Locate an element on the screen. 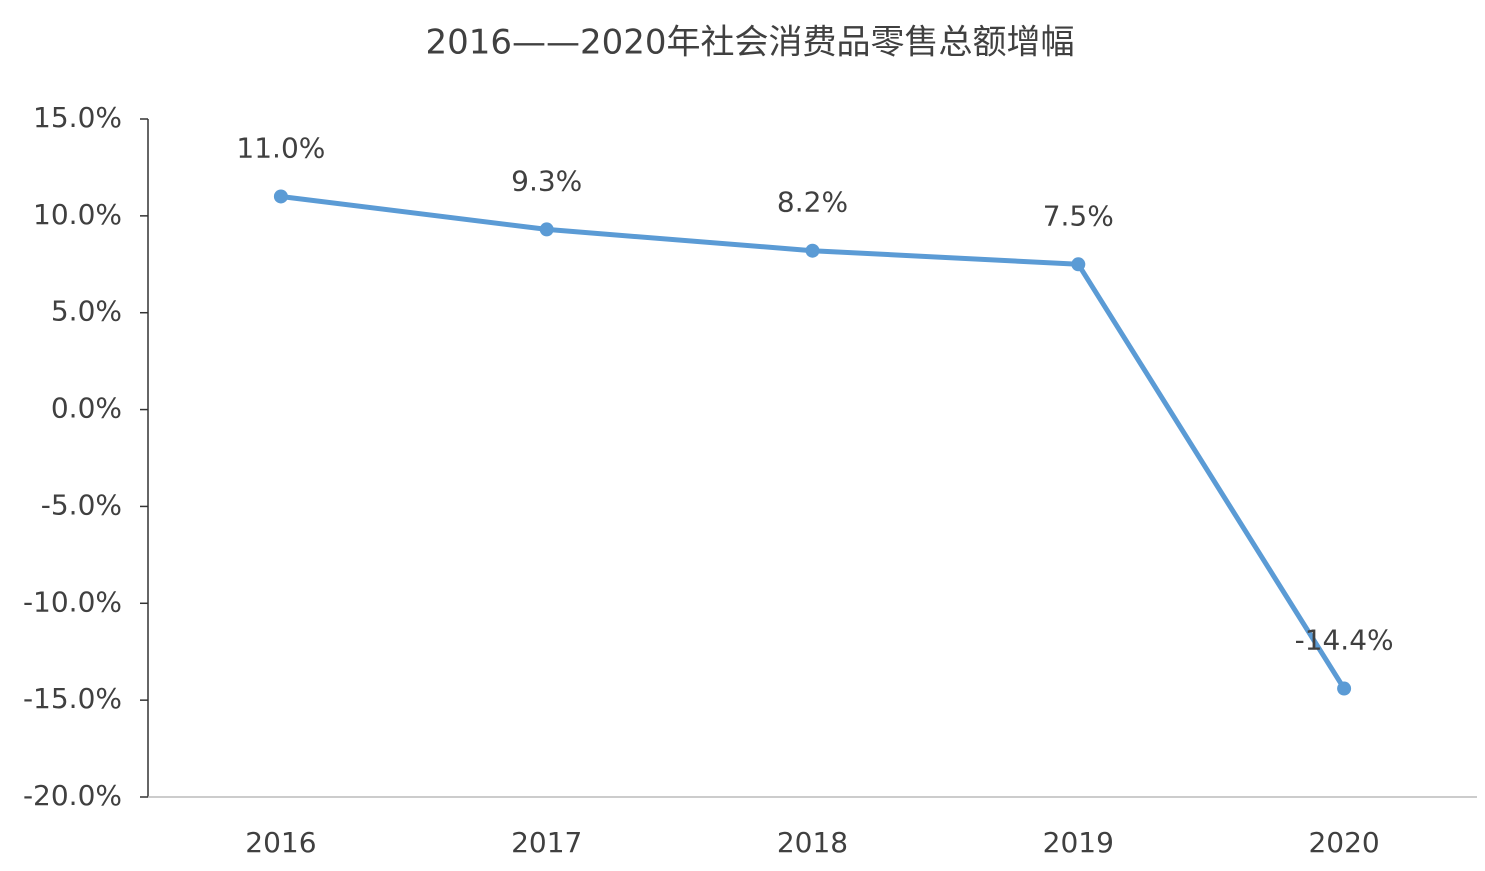  data-label: 9.3% is located at coordinates (546, 180).